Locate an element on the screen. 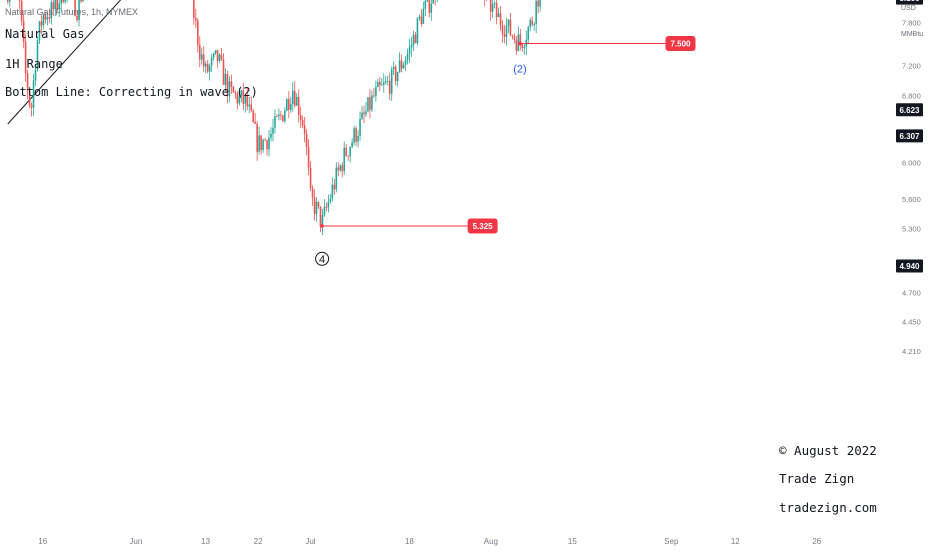 This screenshot has height=555, width=932. svg-text: 8.166 is located at coordinates (909, 1).